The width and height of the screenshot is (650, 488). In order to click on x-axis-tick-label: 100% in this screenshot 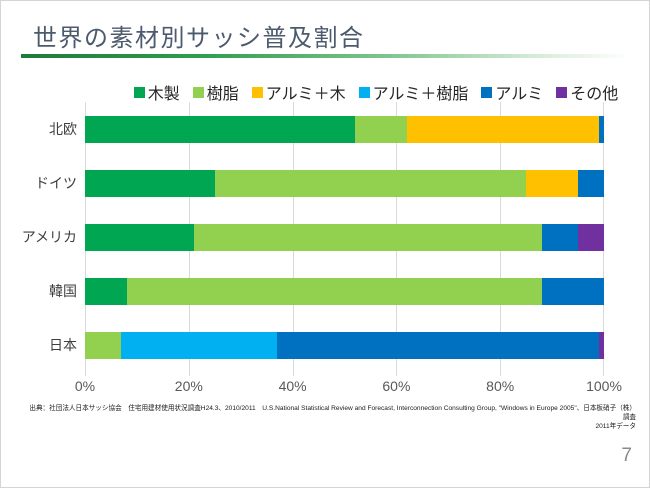, I will do `click(604, 386)`.